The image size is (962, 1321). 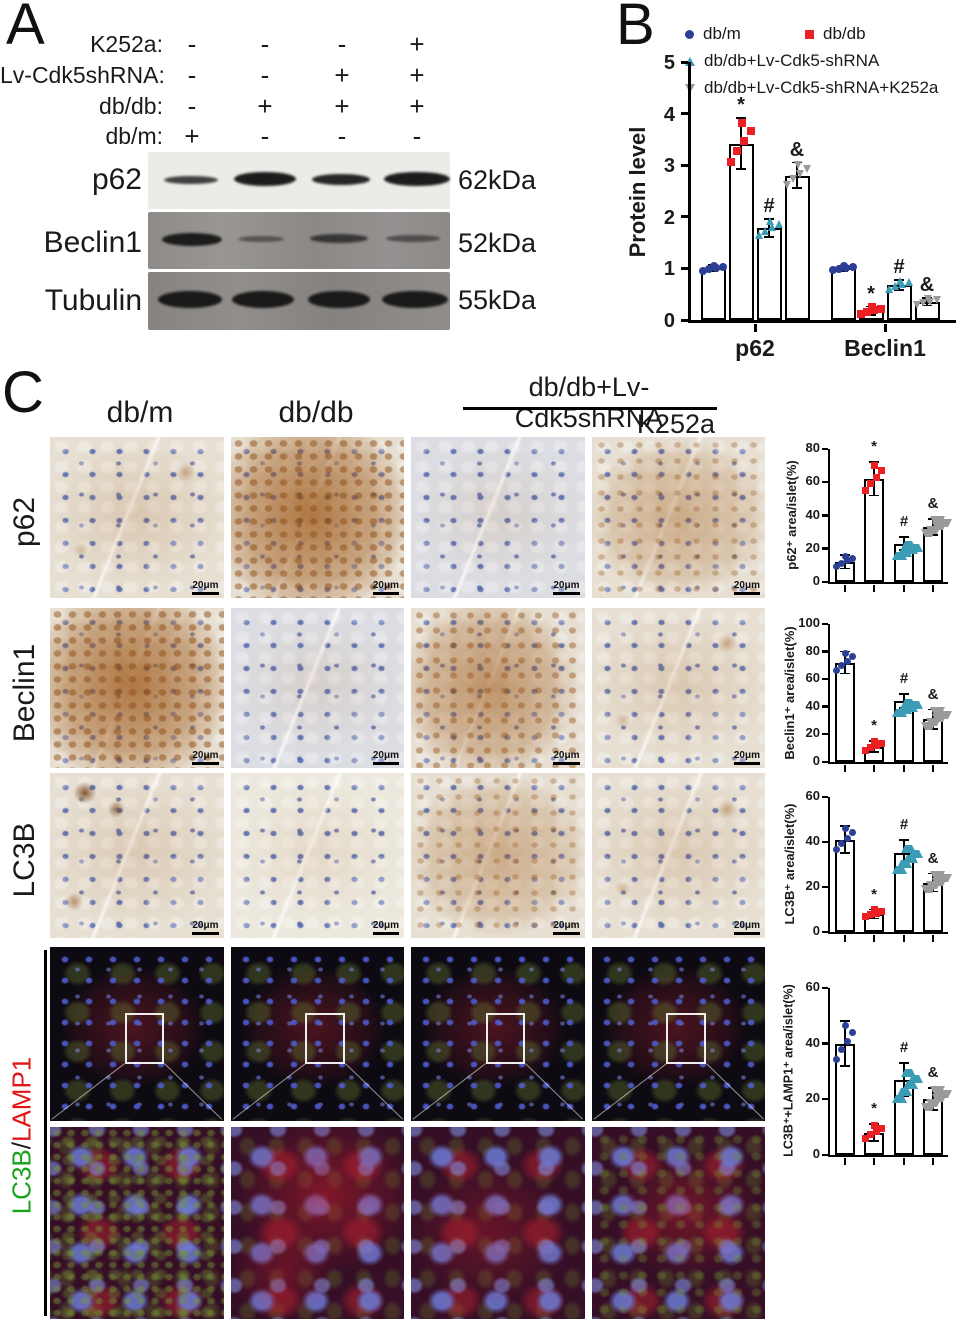 What do you see at coordinates (678, 855) in the screenshot?
I see `ihc-image-lc3b-shrna-k252a: 20μm` at bounding box center [678, 855].